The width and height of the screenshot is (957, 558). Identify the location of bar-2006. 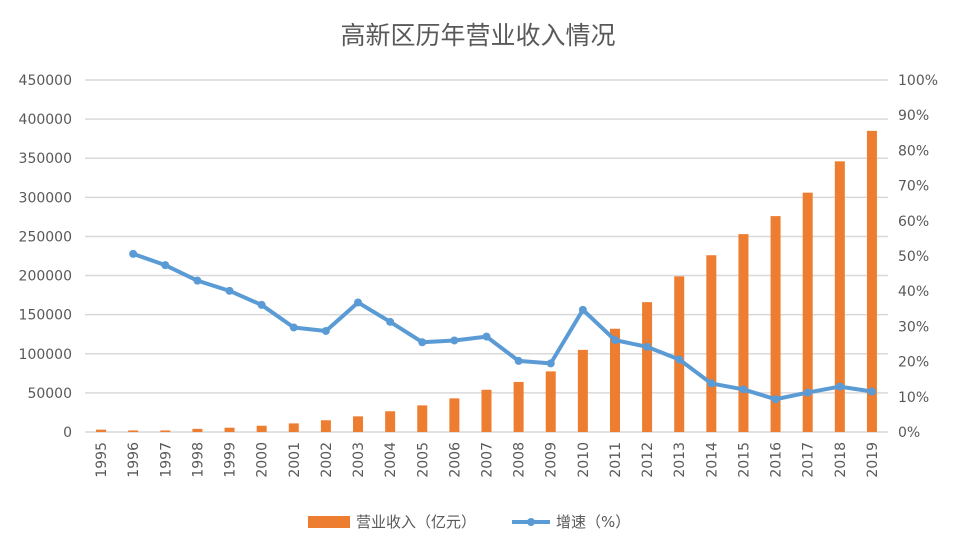
(454, 415).